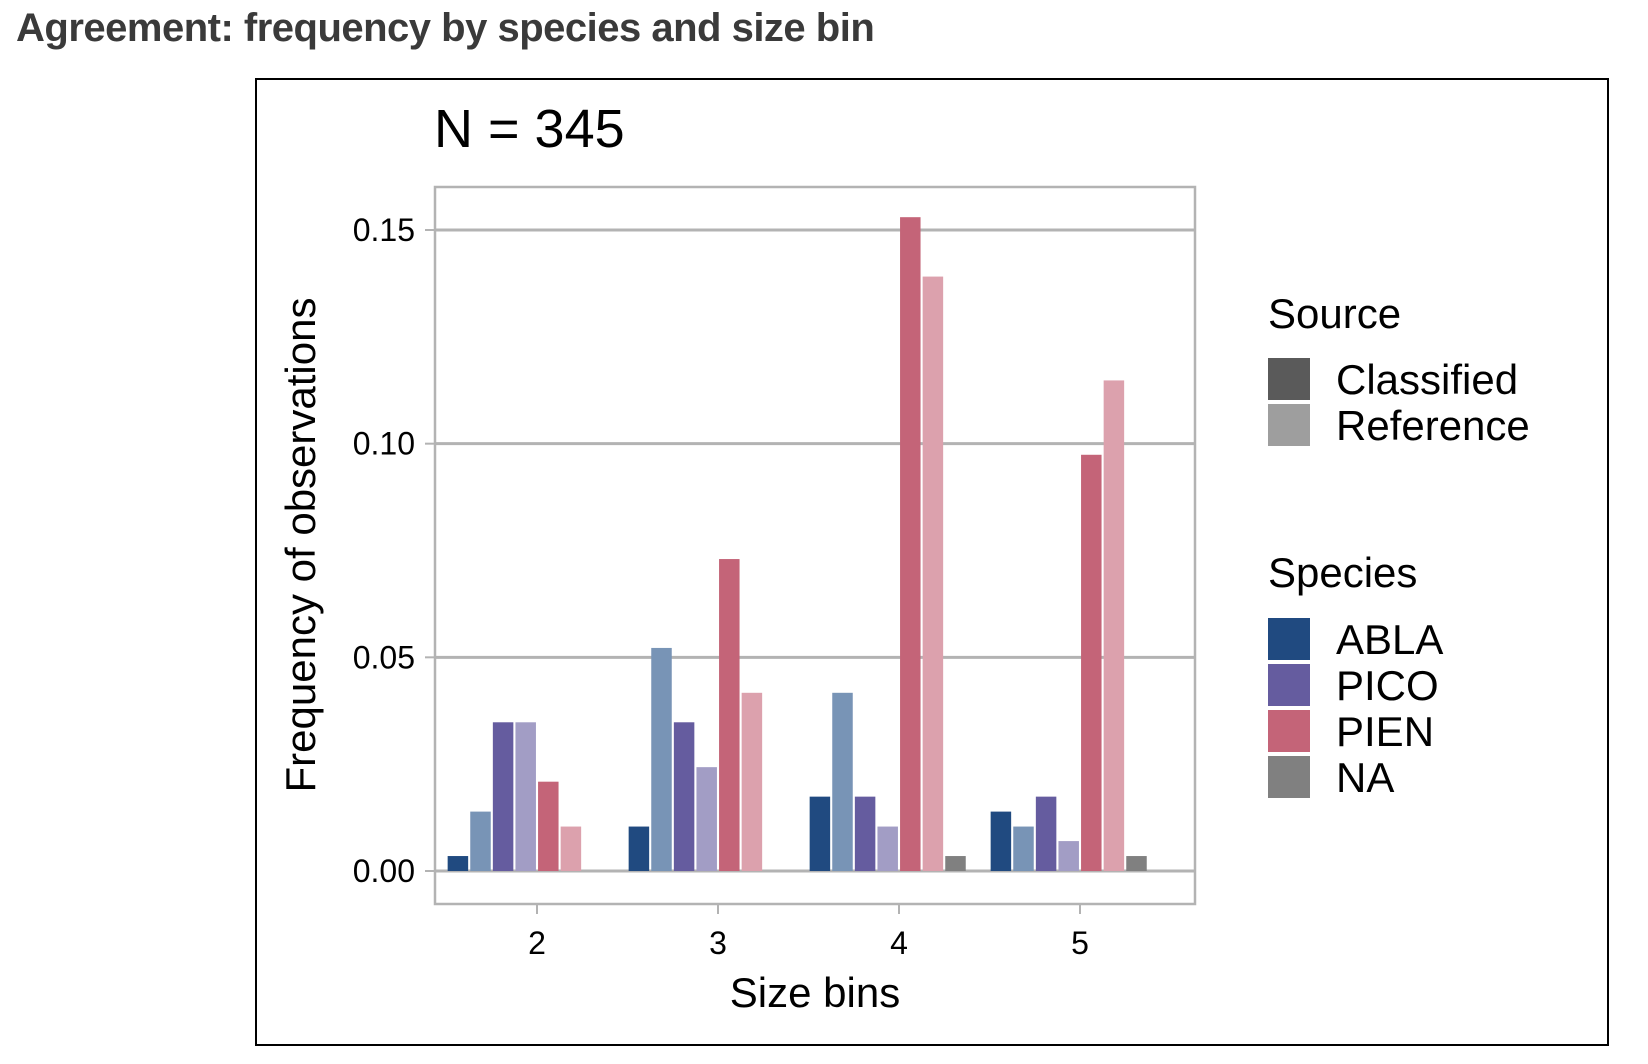  Describe the element at coordinates (899, 943) in the screenshot. I see `x-tick-label: 4` at that location.